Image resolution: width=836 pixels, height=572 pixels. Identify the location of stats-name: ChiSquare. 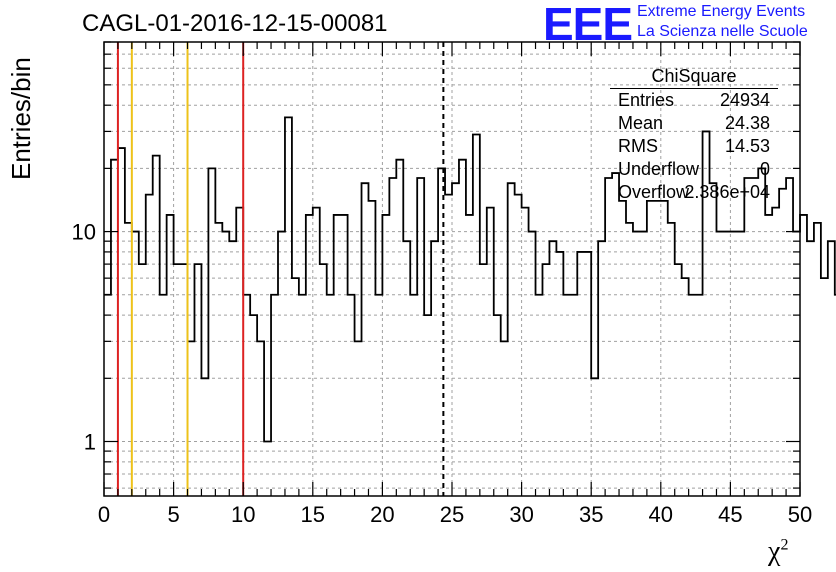
(694, 77).